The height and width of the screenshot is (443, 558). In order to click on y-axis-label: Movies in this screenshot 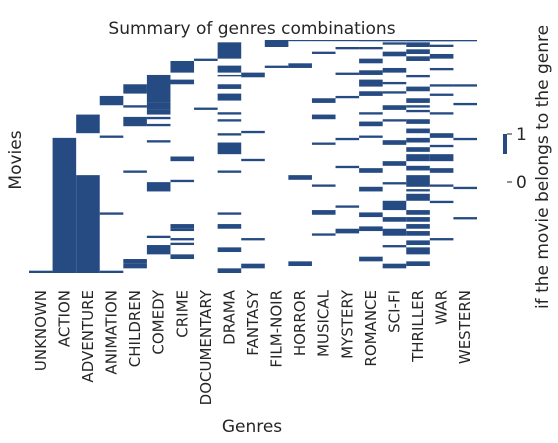, I will do `click(16, 159)`.